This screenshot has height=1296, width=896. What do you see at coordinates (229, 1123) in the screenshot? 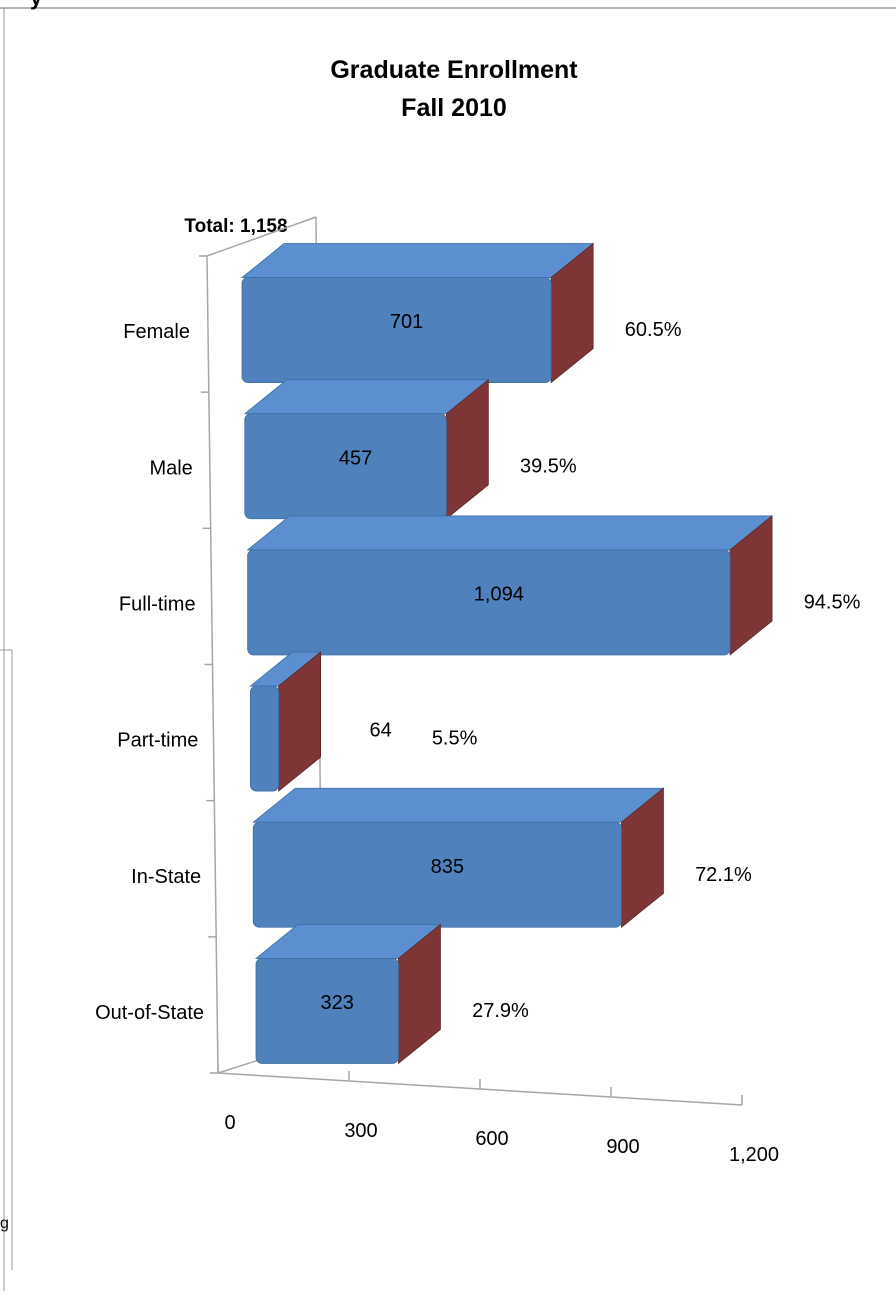
I see `x-tick-label: 0` at bounding box center [229, 1123].